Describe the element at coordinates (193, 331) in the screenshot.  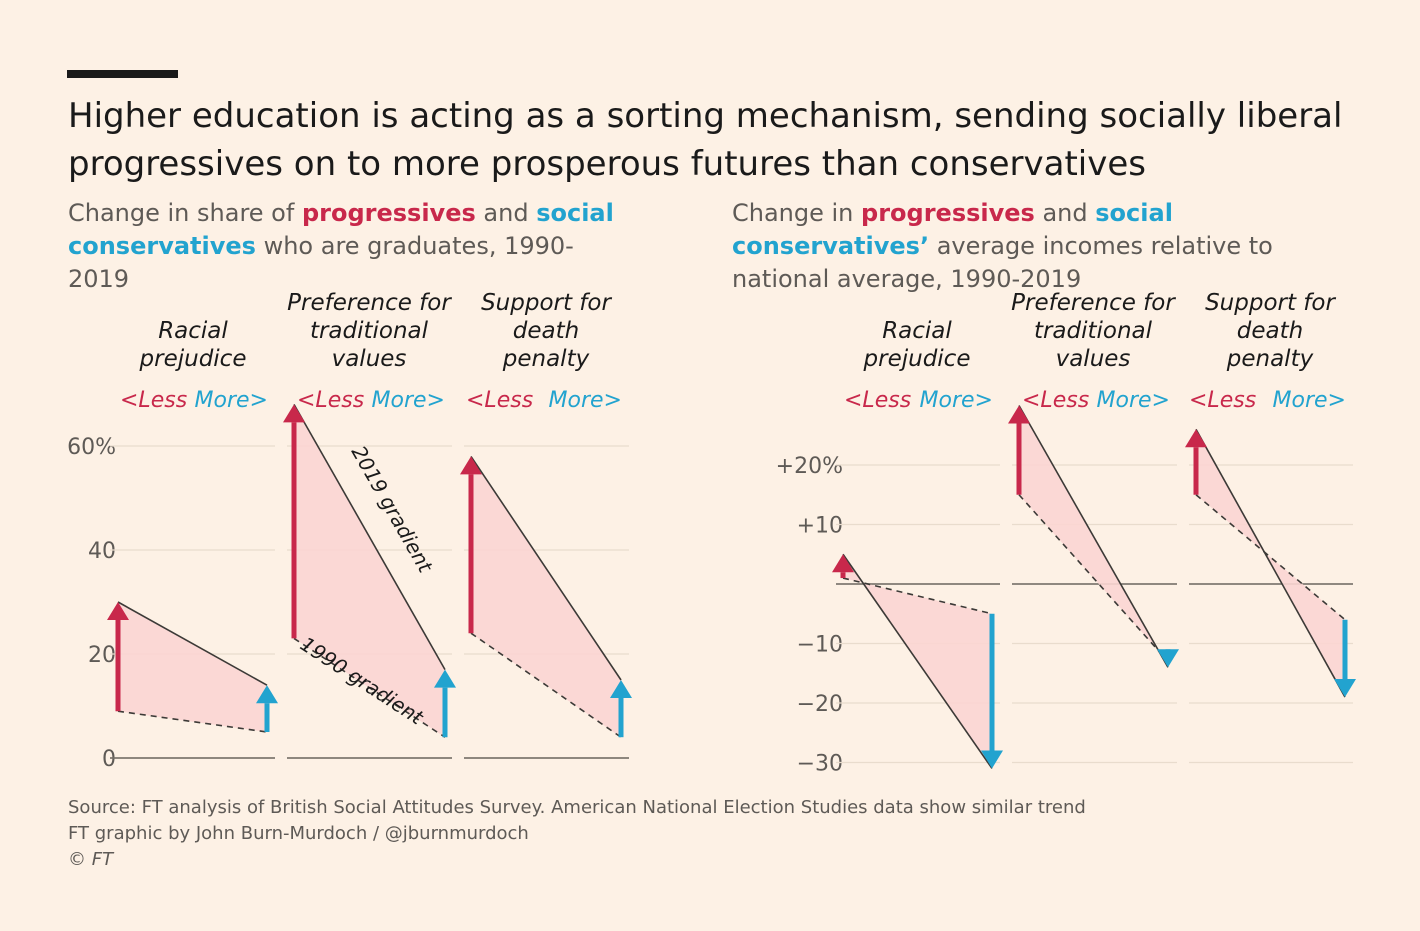
I see `chart1-panel1-label-line: Racial` at that location.